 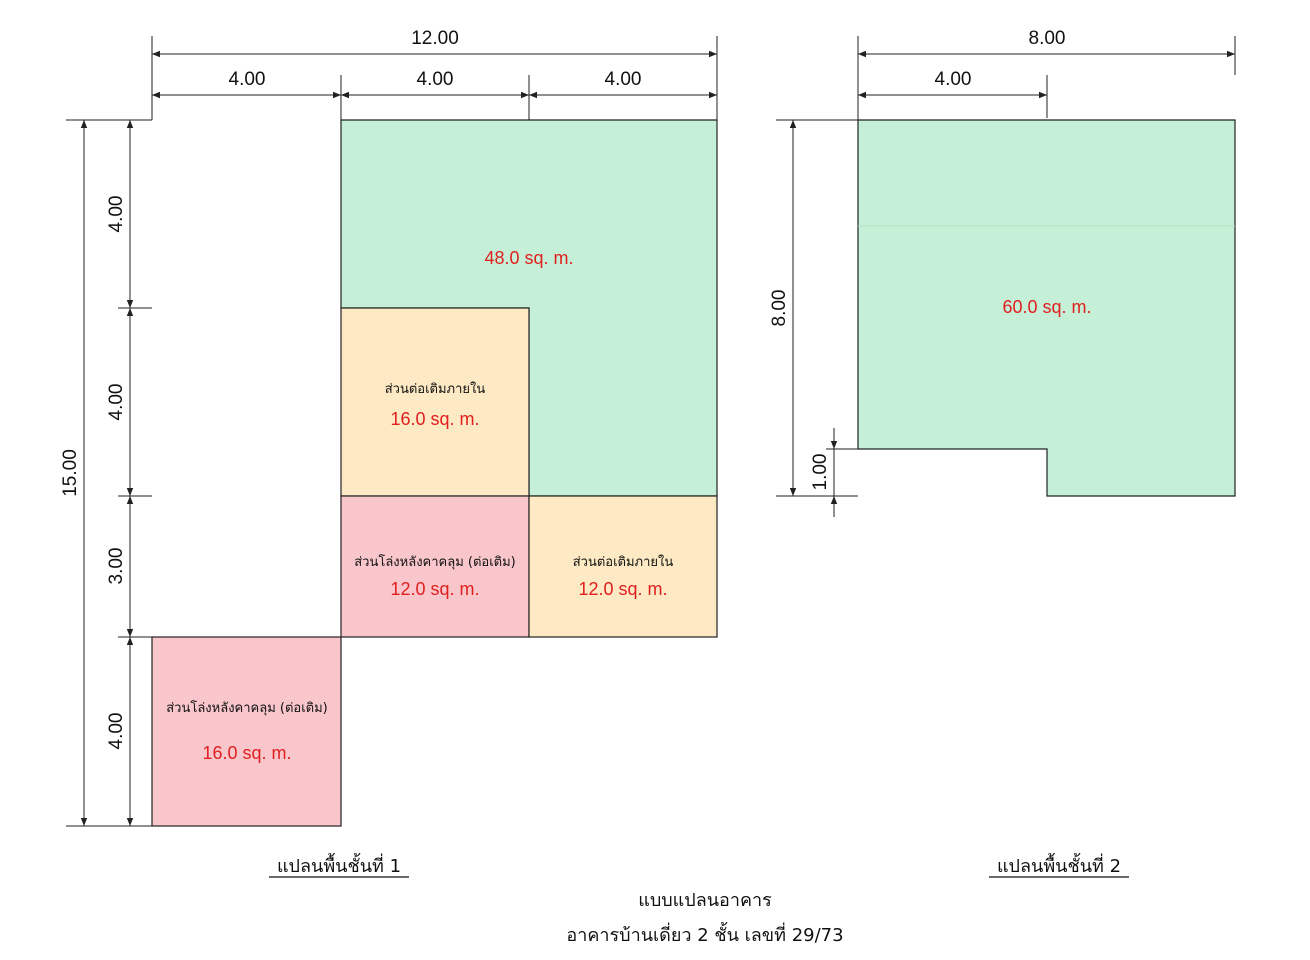 I want to click on dim-plan1-total-width: 12.00, so click(x=435, y=38).